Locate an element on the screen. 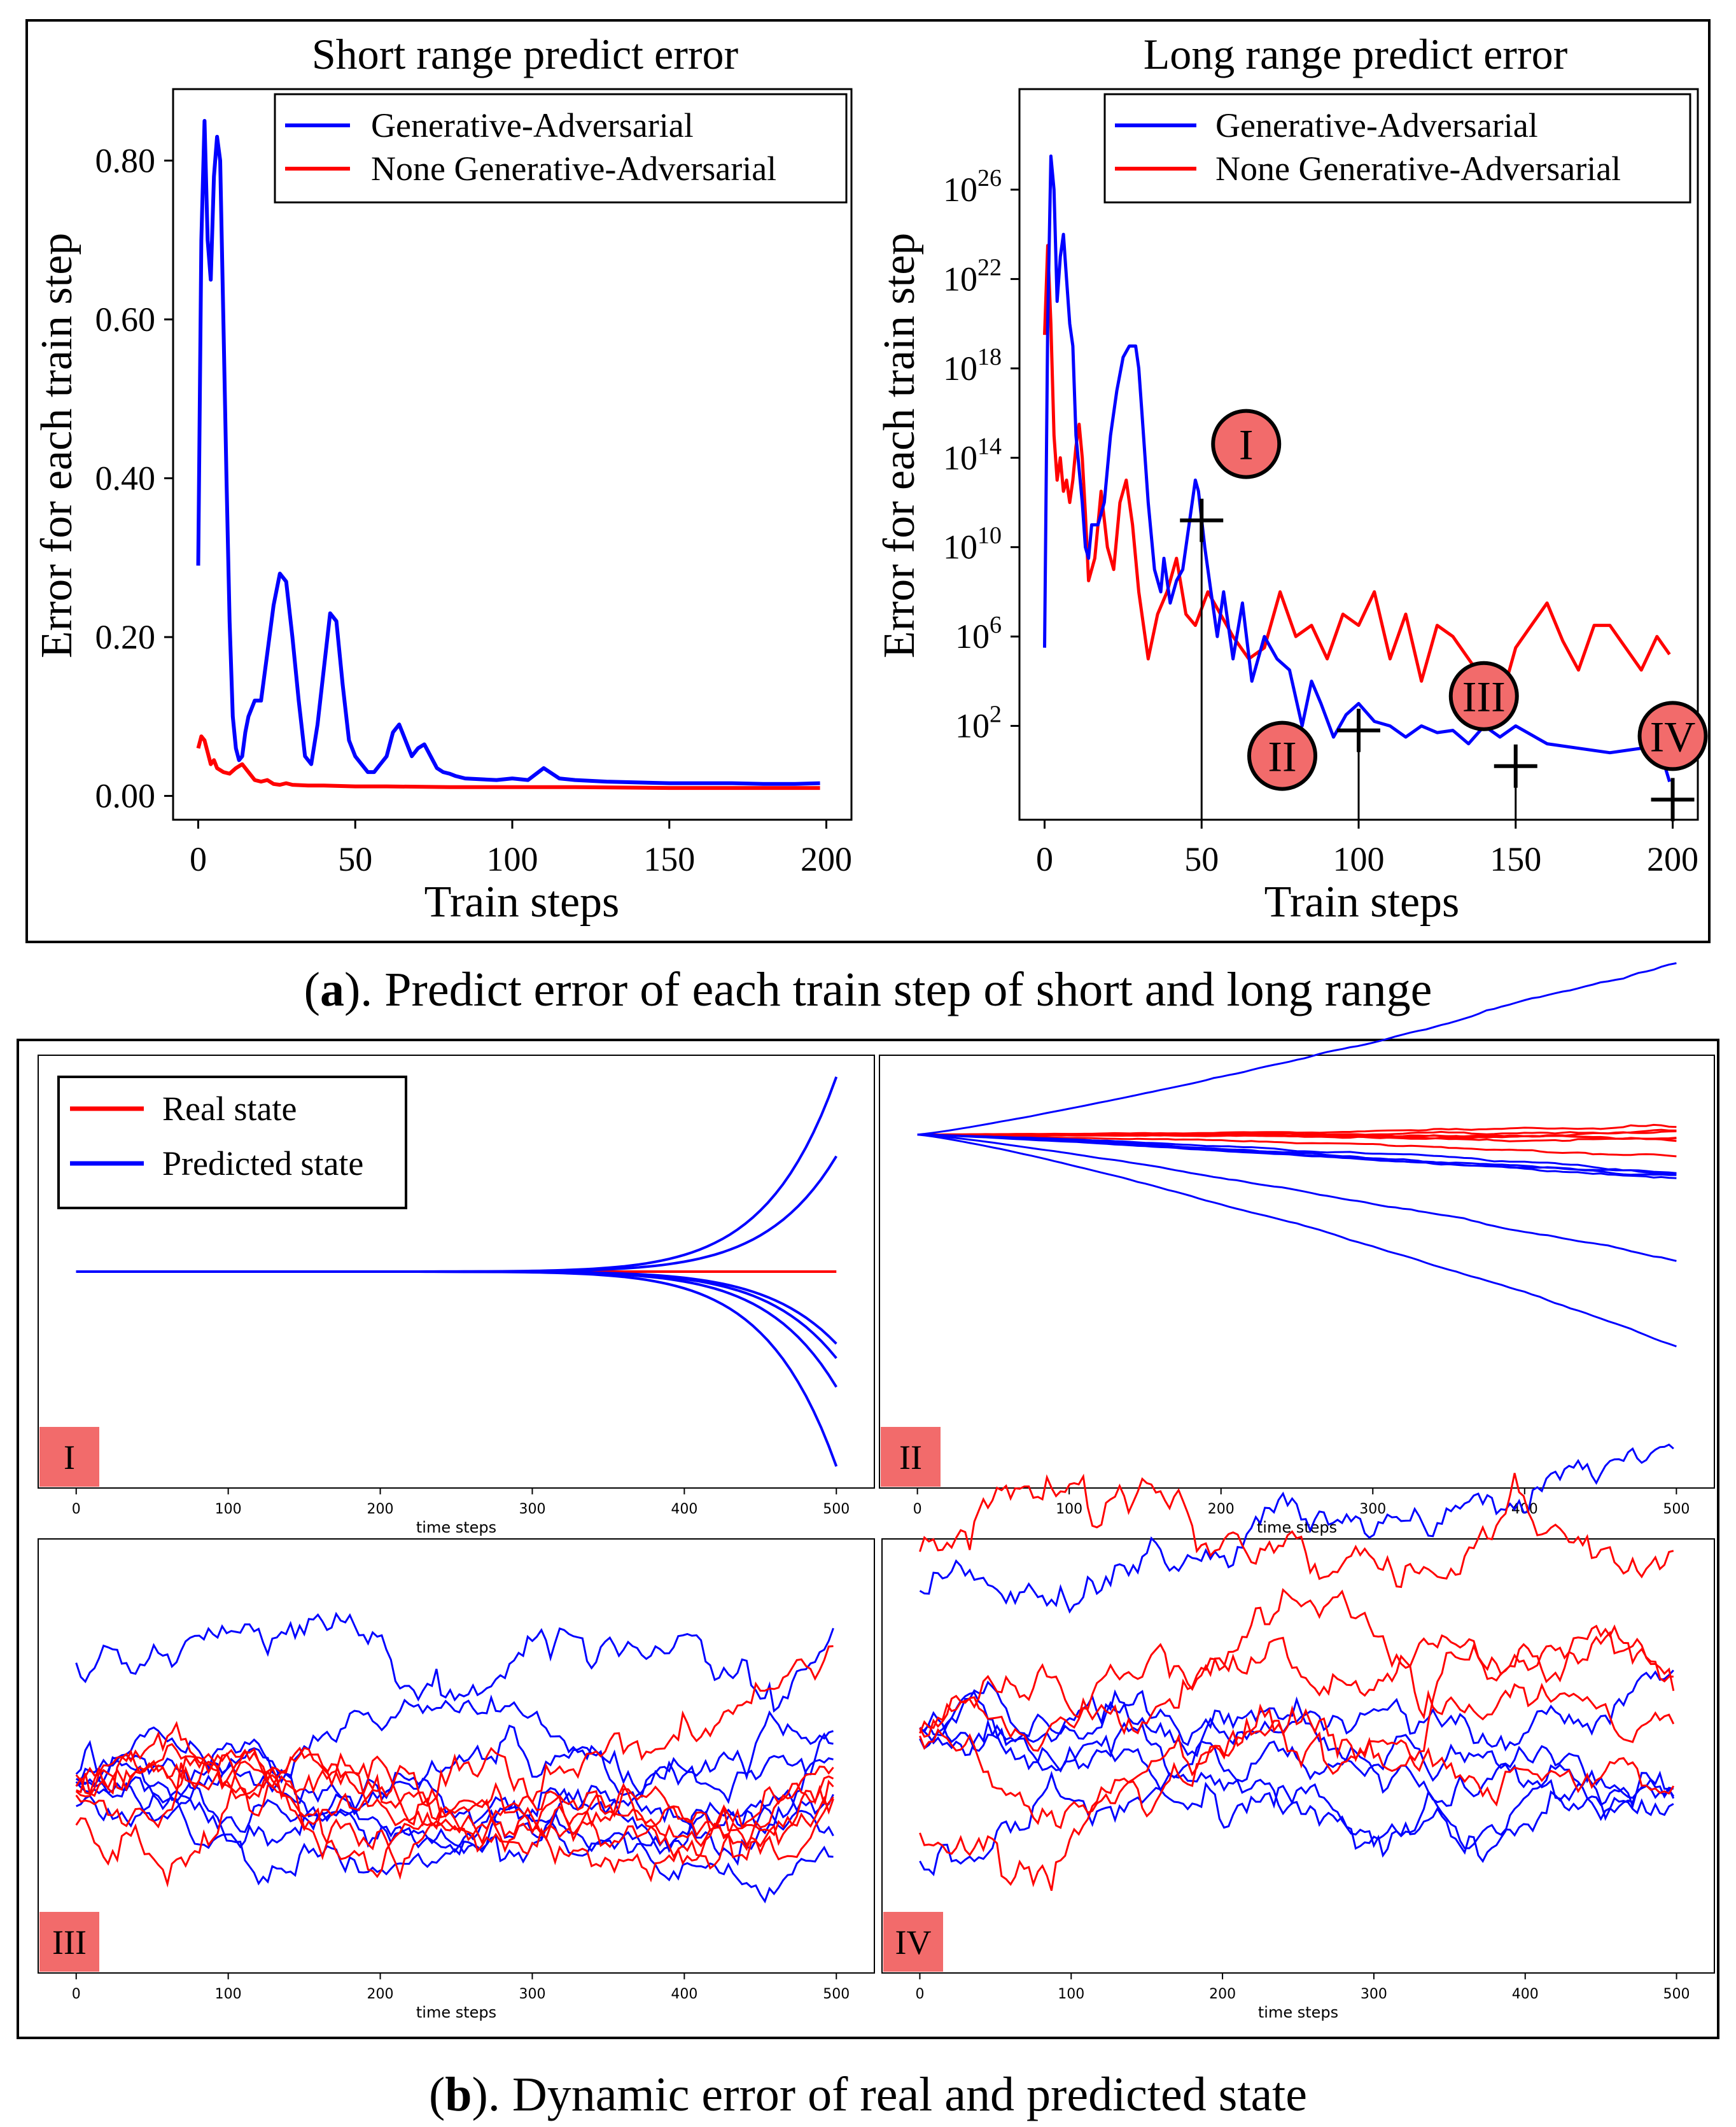 This screenshot has height=2127, width=1736. long-legend-label-gan: Generative-Adversarial is located at coordinates (1376, 125).